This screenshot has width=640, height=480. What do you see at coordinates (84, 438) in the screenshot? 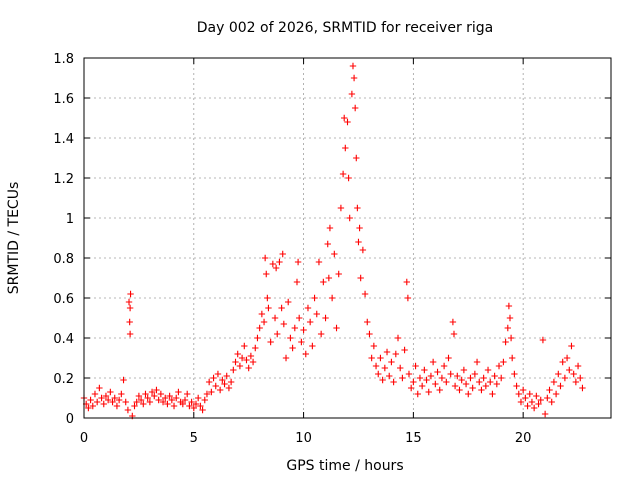
I see `x-tick-label: 0` at bounding box center [84, 438].